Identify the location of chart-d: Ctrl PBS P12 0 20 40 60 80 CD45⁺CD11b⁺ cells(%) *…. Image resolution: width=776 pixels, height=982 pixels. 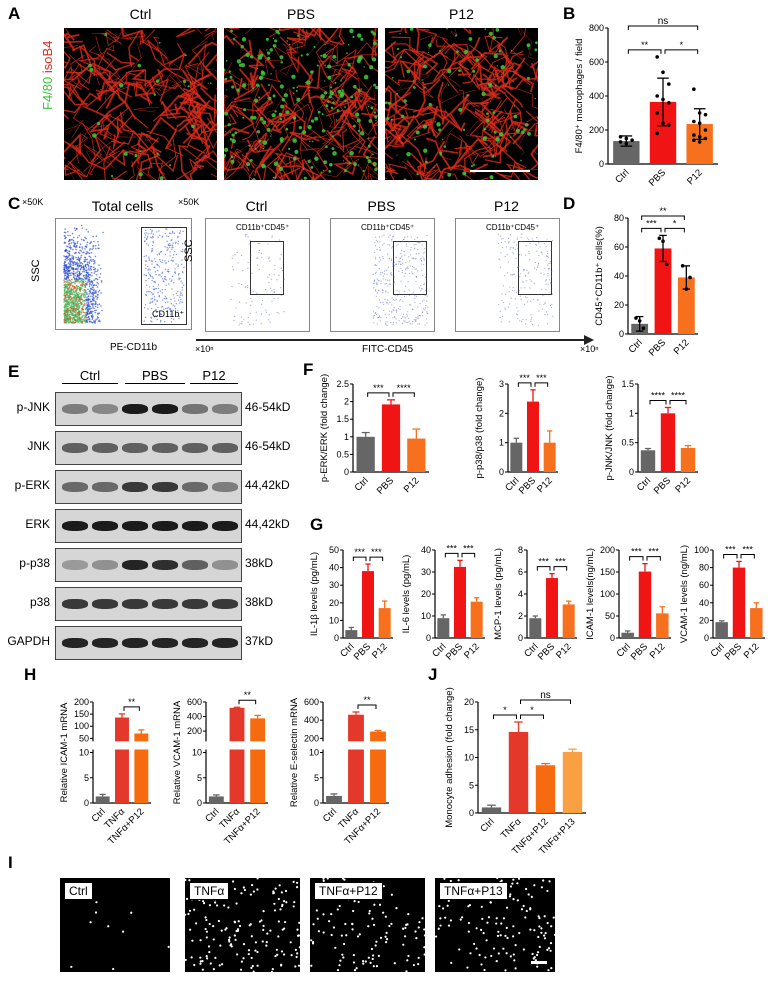
(646, 285).